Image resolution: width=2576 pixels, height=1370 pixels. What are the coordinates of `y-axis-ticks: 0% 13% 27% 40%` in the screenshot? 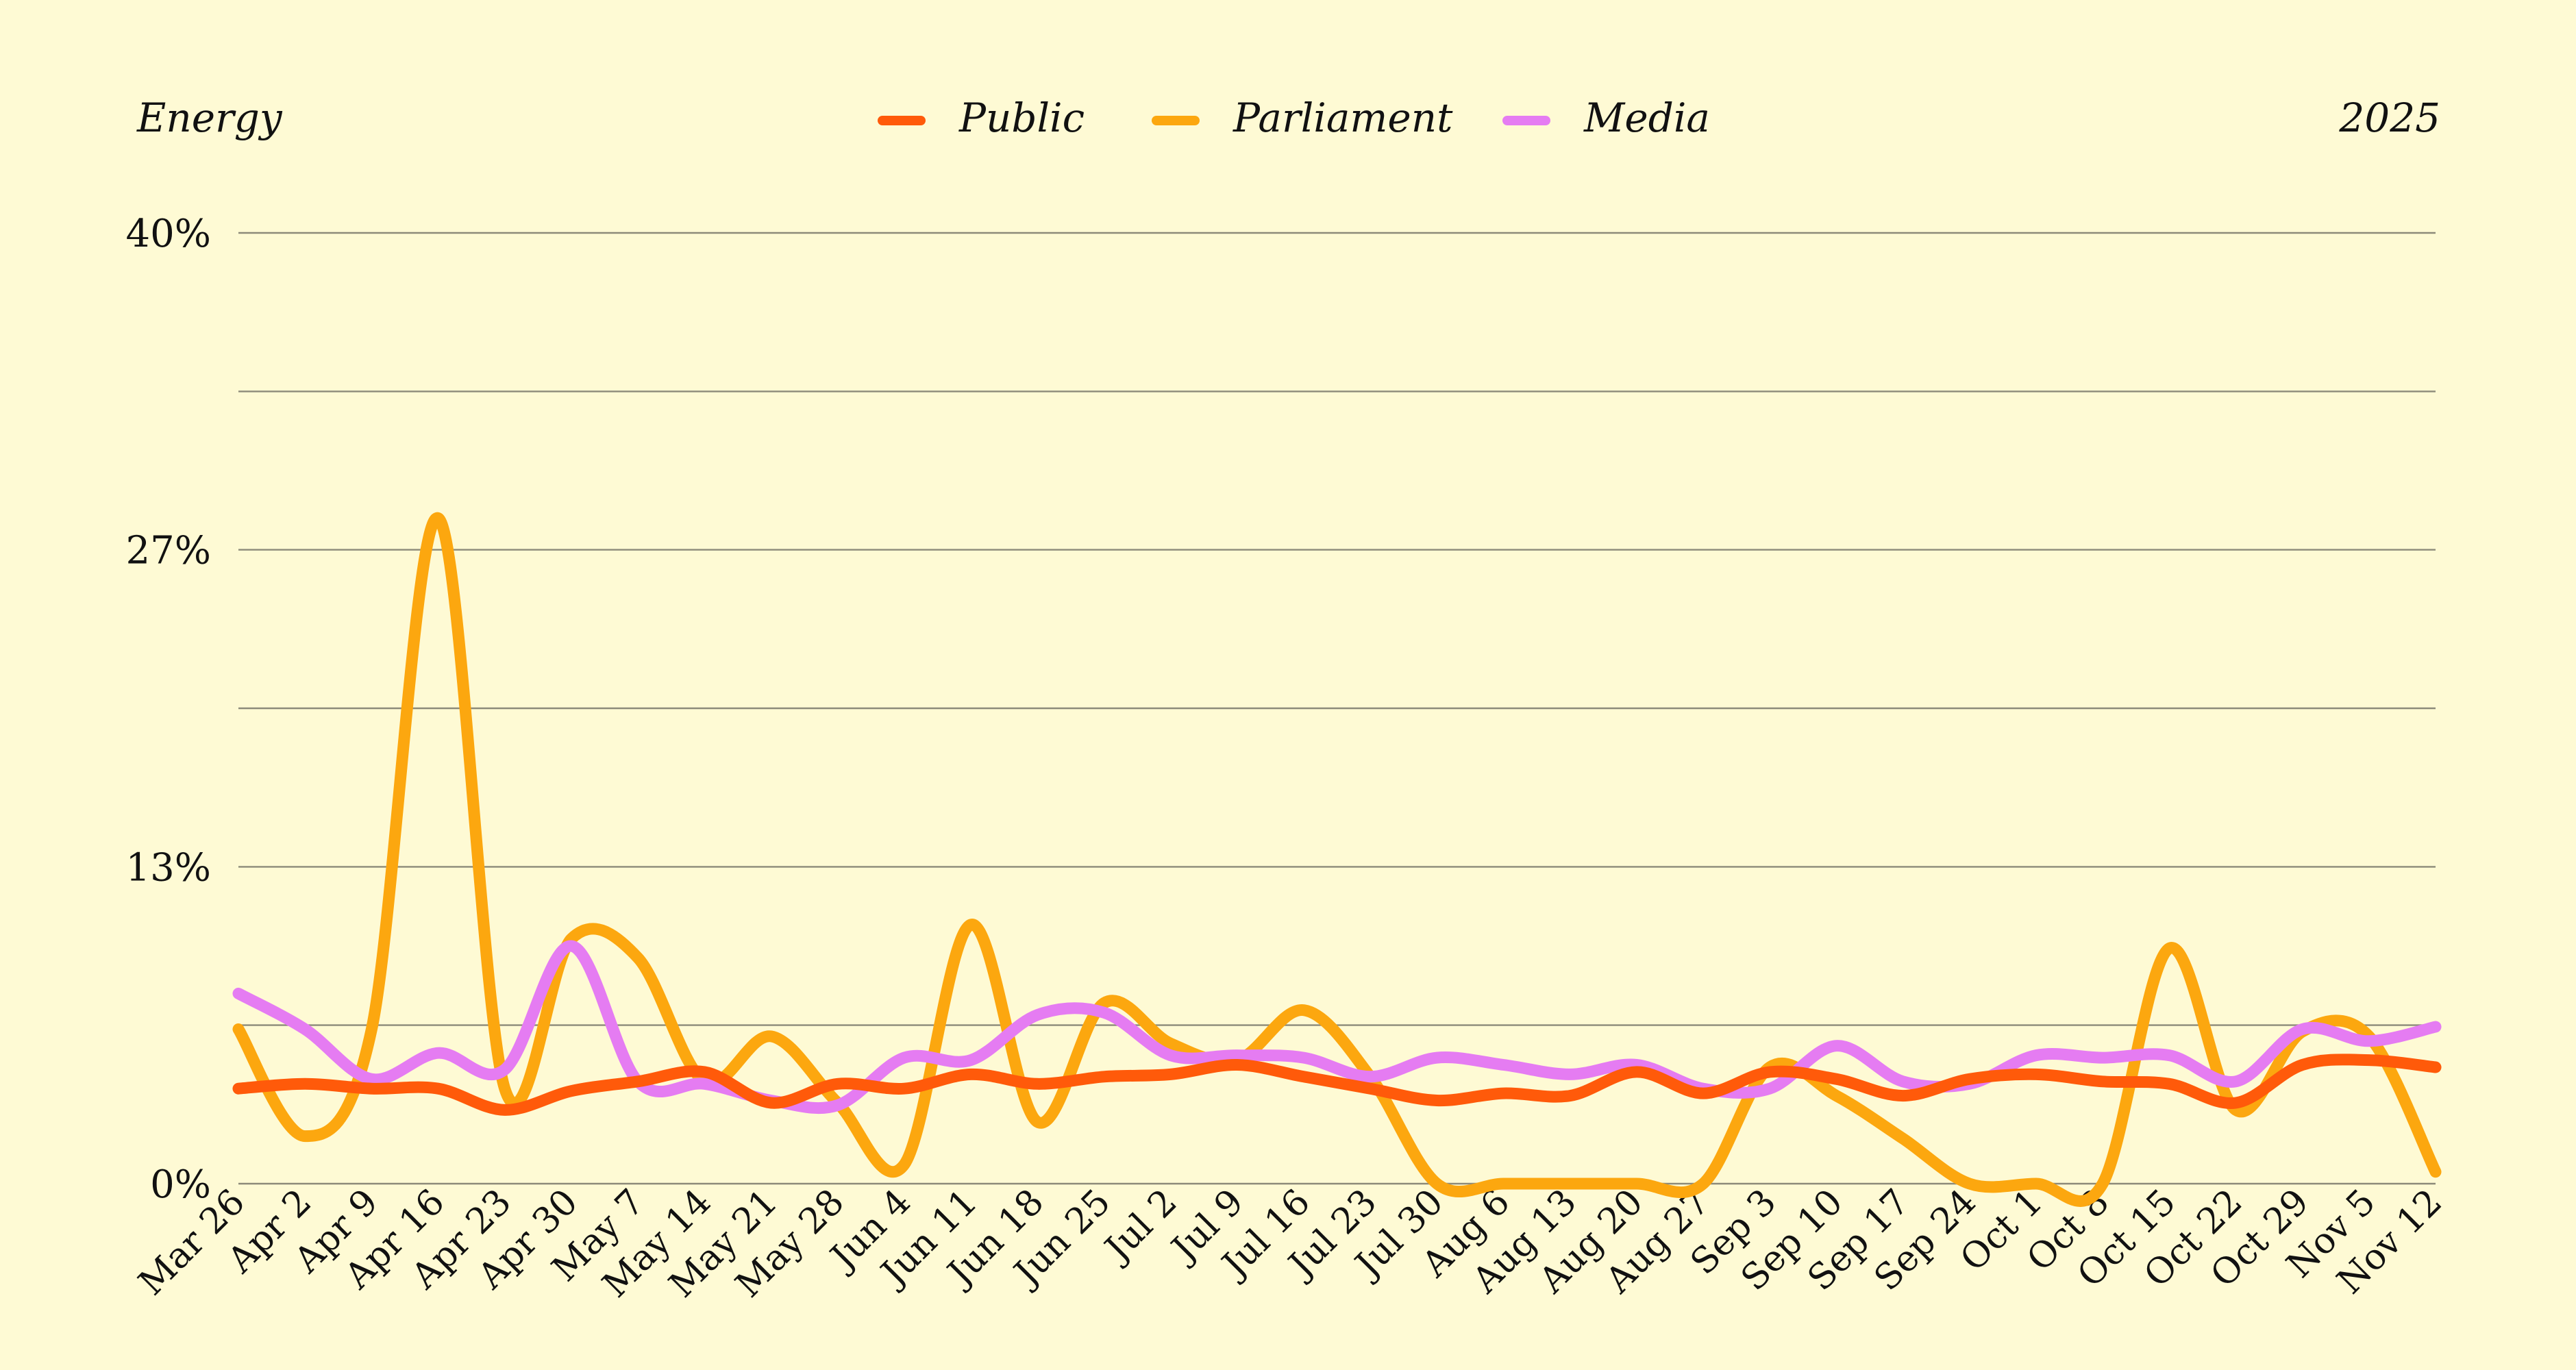 It's located at (168, 710).